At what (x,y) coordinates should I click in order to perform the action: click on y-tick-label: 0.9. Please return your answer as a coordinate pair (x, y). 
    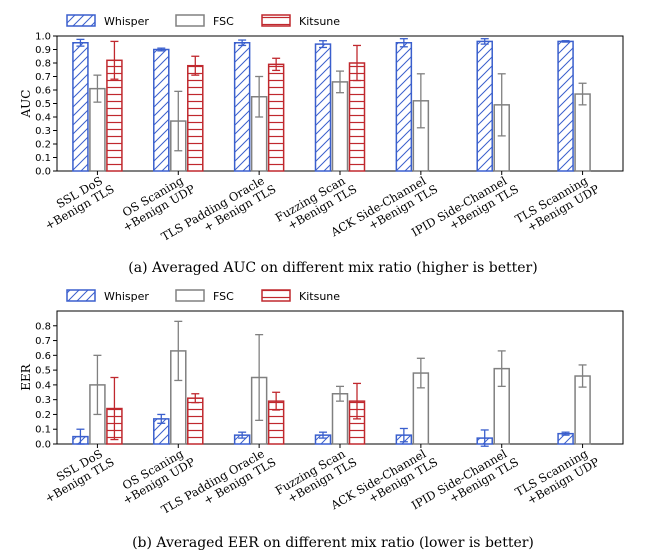
    Looking at the image, I should click on (43, 50).